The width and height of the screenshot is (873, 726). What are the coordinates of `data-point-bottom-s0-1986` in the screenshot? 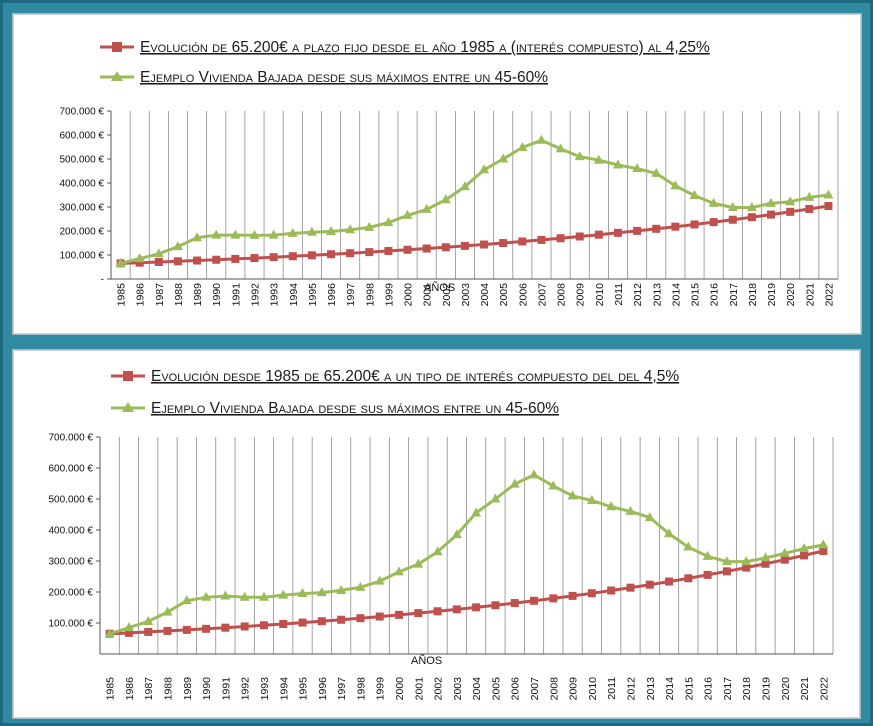 It's located at (128, 632).